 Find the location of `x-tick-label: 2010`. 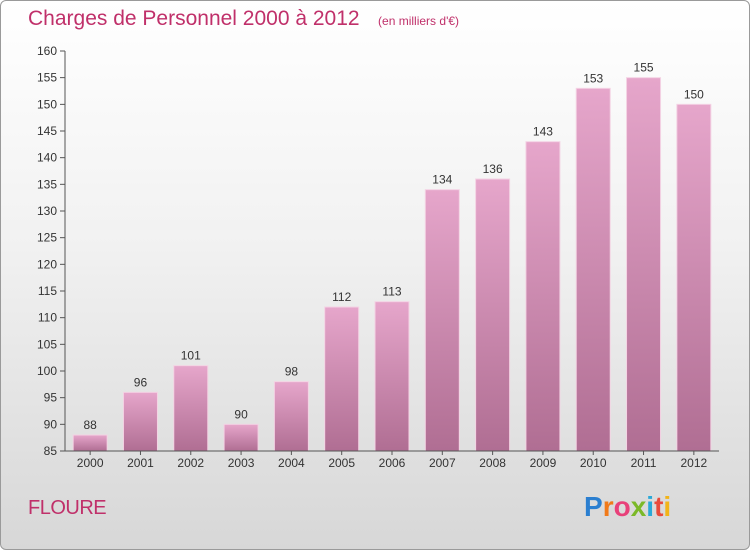

x-tick-label: 2010 is located at coordinates (593, 463).